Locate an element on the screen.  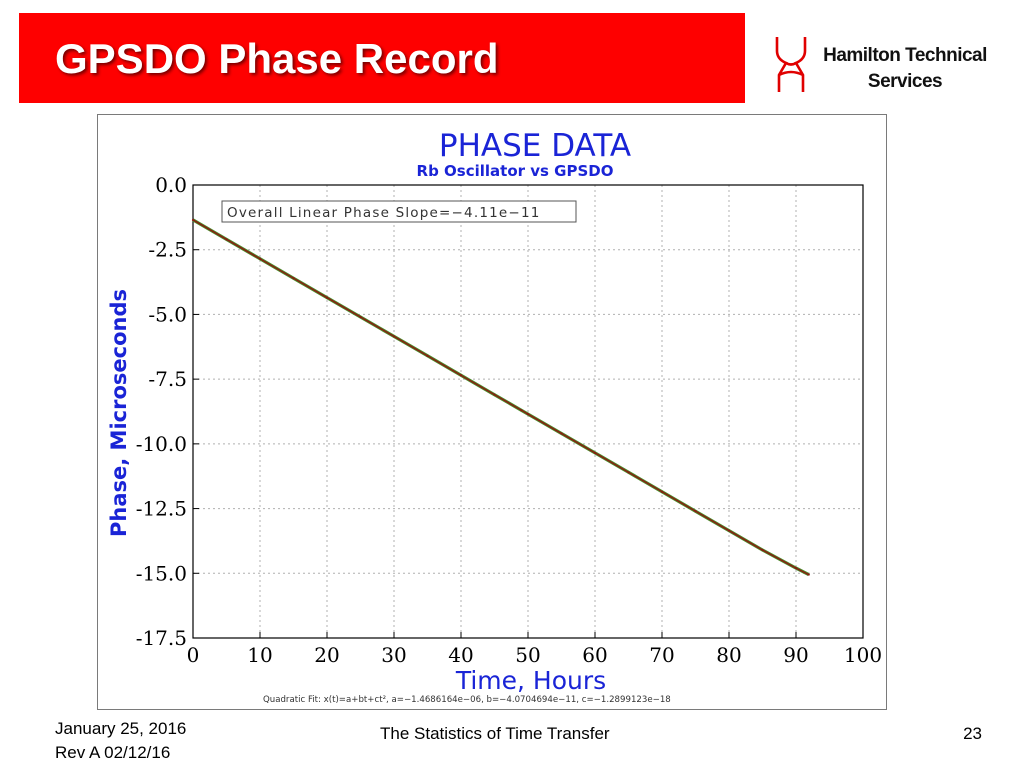
annotation-box is located at coordinates (399, 211).